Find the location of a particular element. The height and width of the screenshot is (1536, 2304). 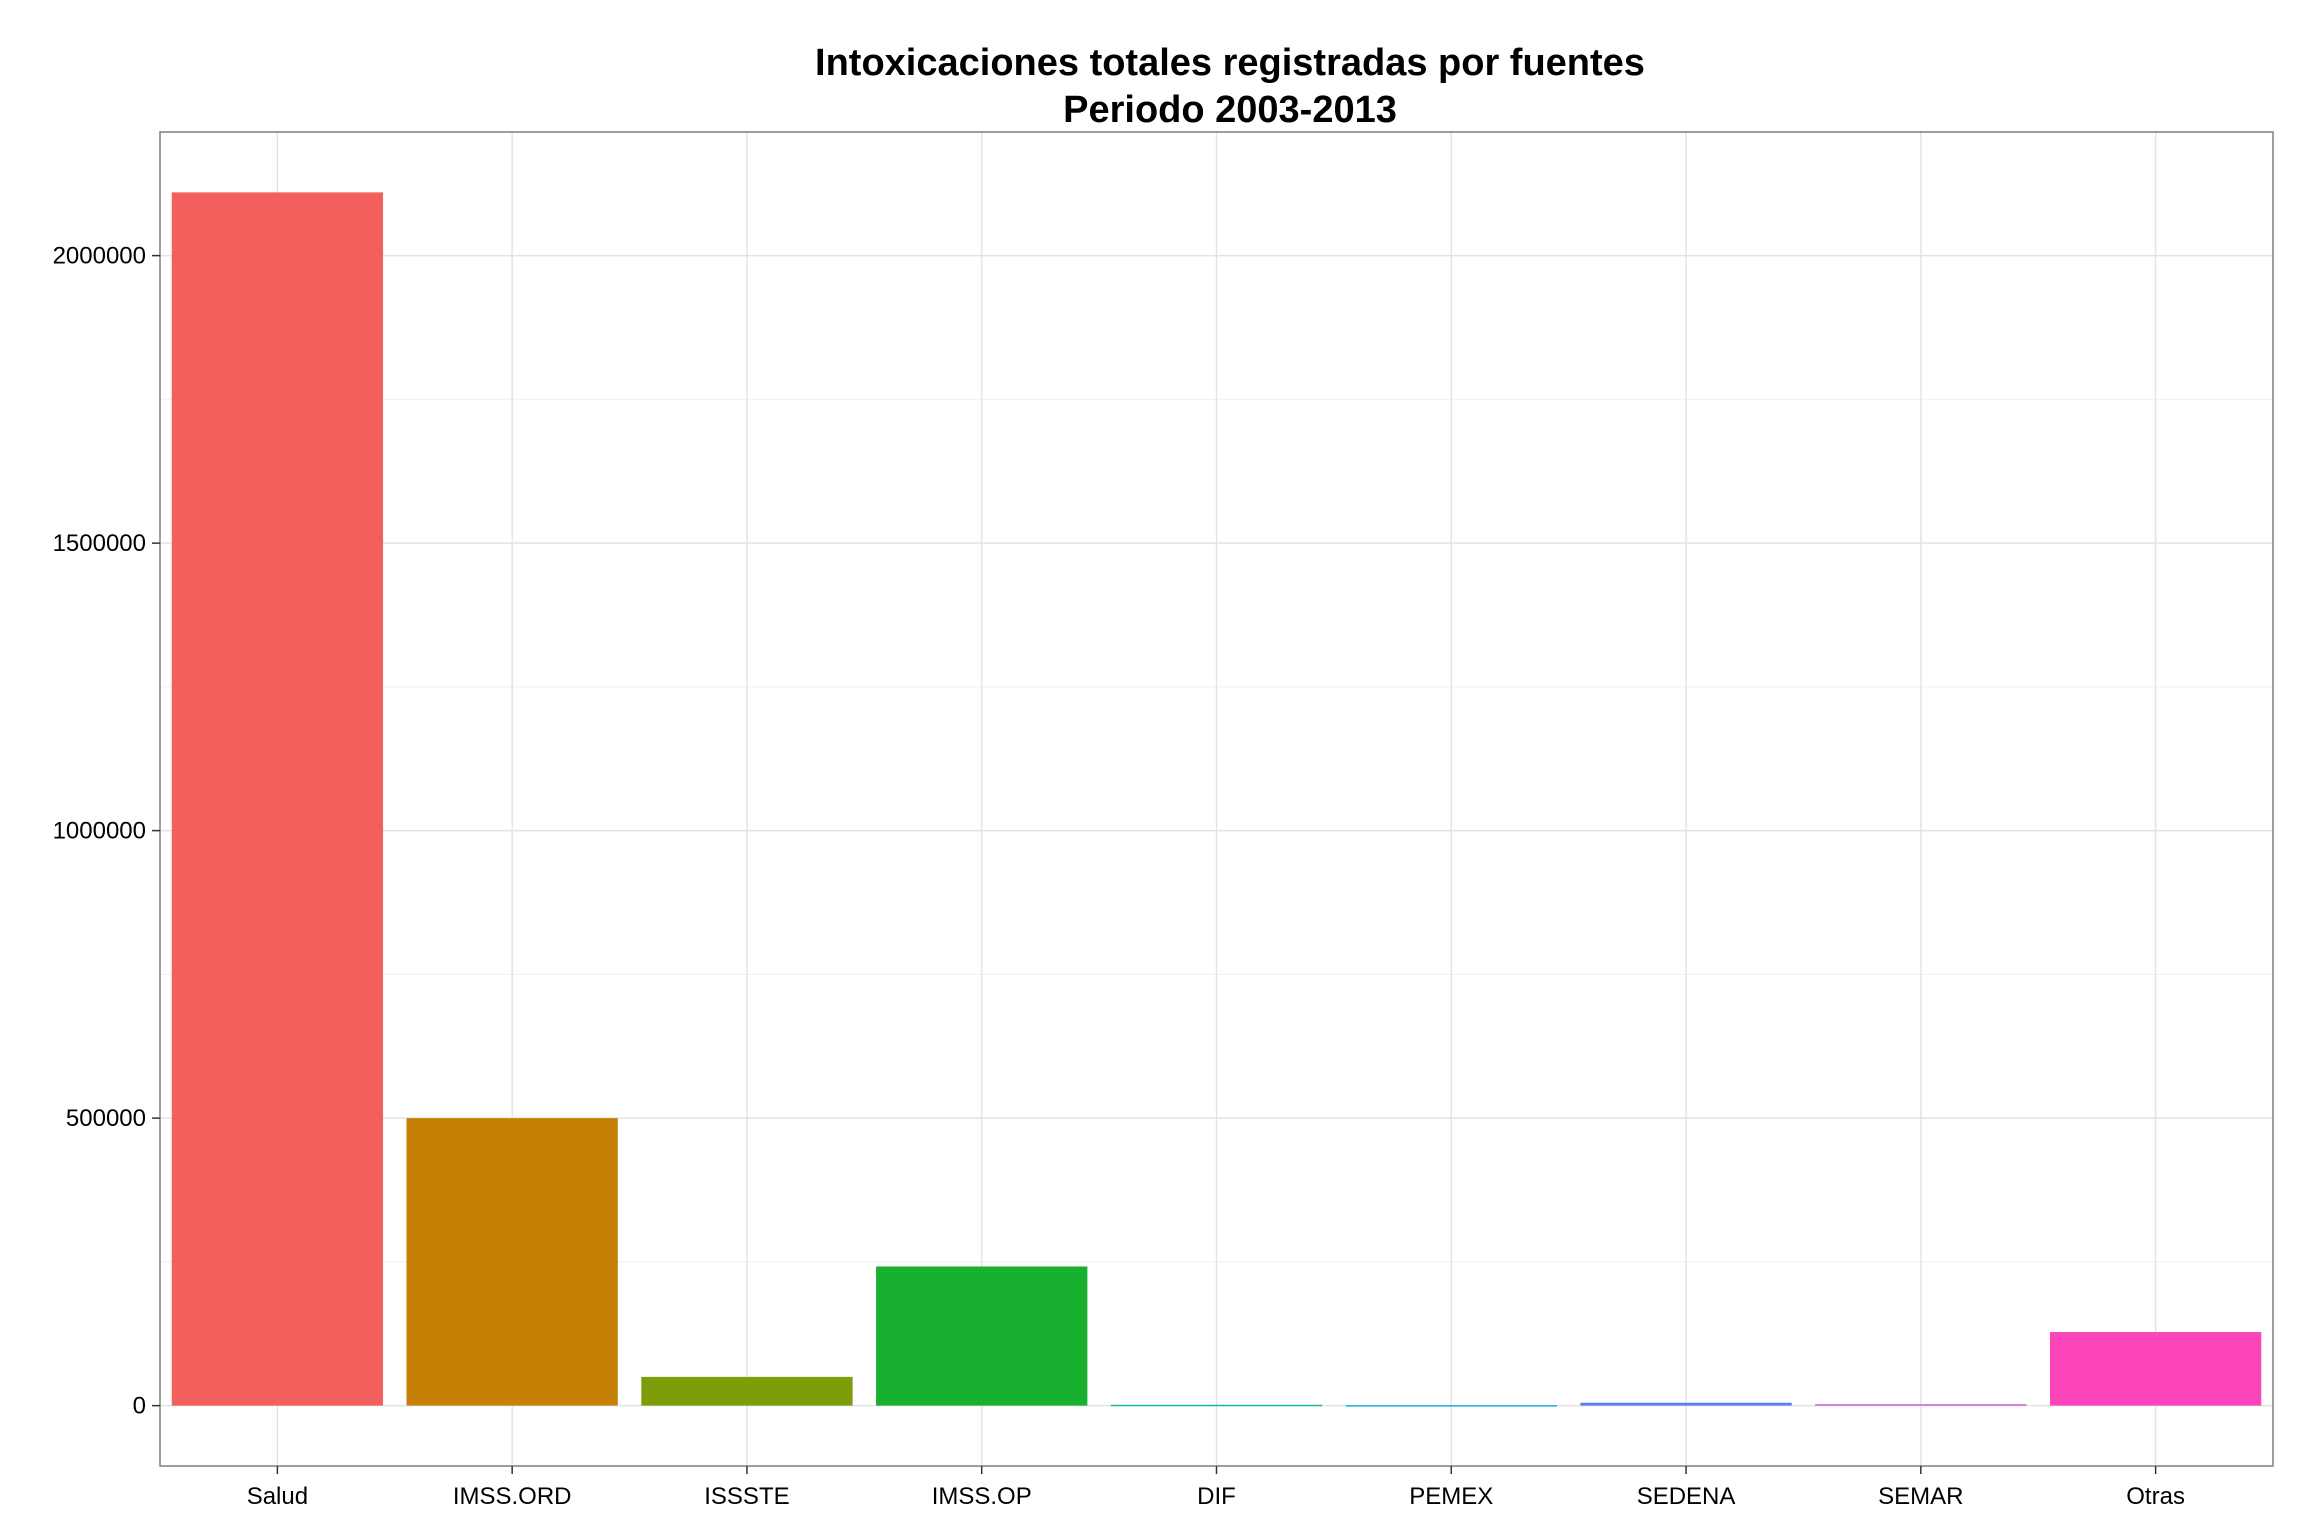

bar-semar is located at coordinates (1921, 1405).